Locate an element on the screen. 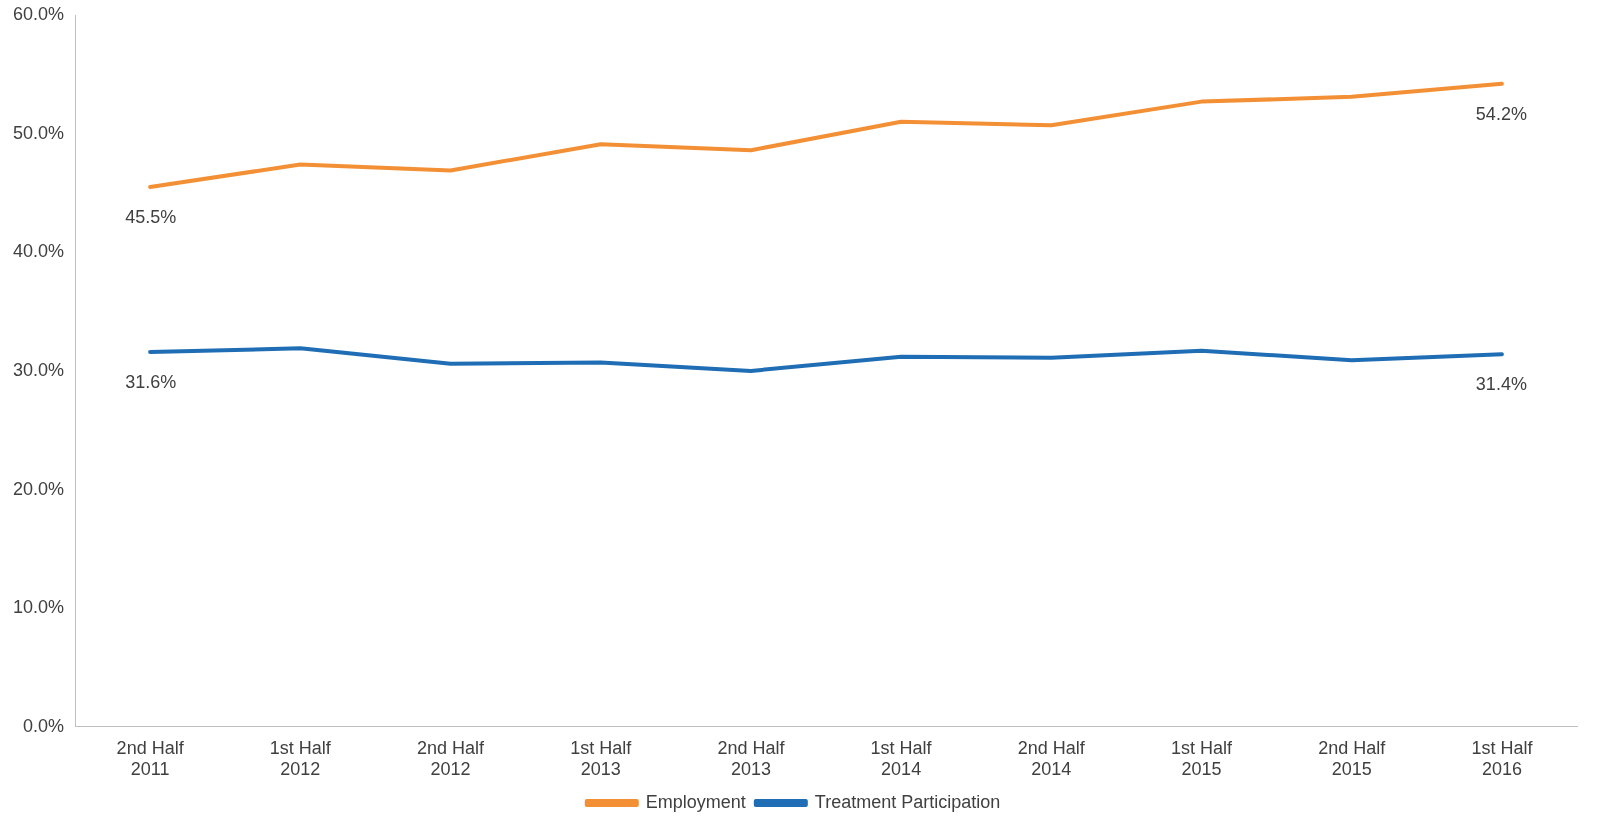 The width and height of the screenshot is (1607, 822). x-tick-label: 1st Half 2012 is located at coordinates (300, 758).